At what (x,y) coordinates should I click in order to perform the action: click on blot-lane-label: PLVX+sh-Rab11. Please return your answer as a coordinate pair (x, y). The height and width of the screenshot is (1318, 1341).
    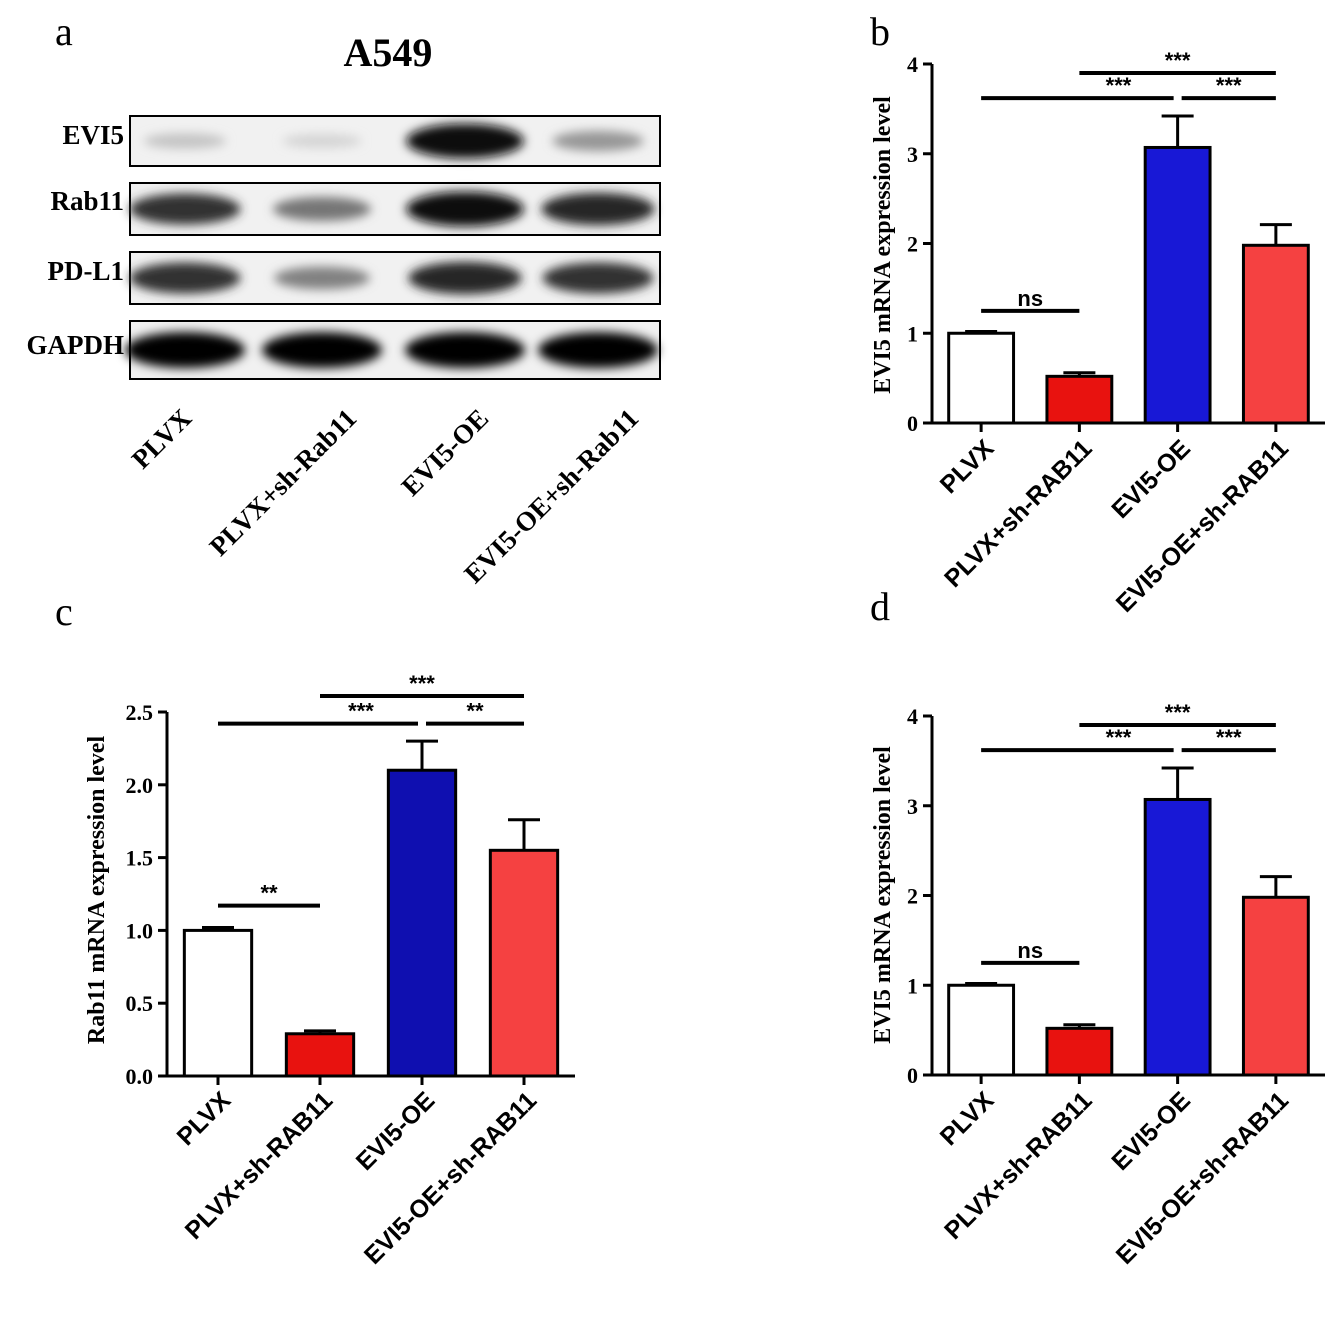
    Looking at the image, I should click on (283, 482).